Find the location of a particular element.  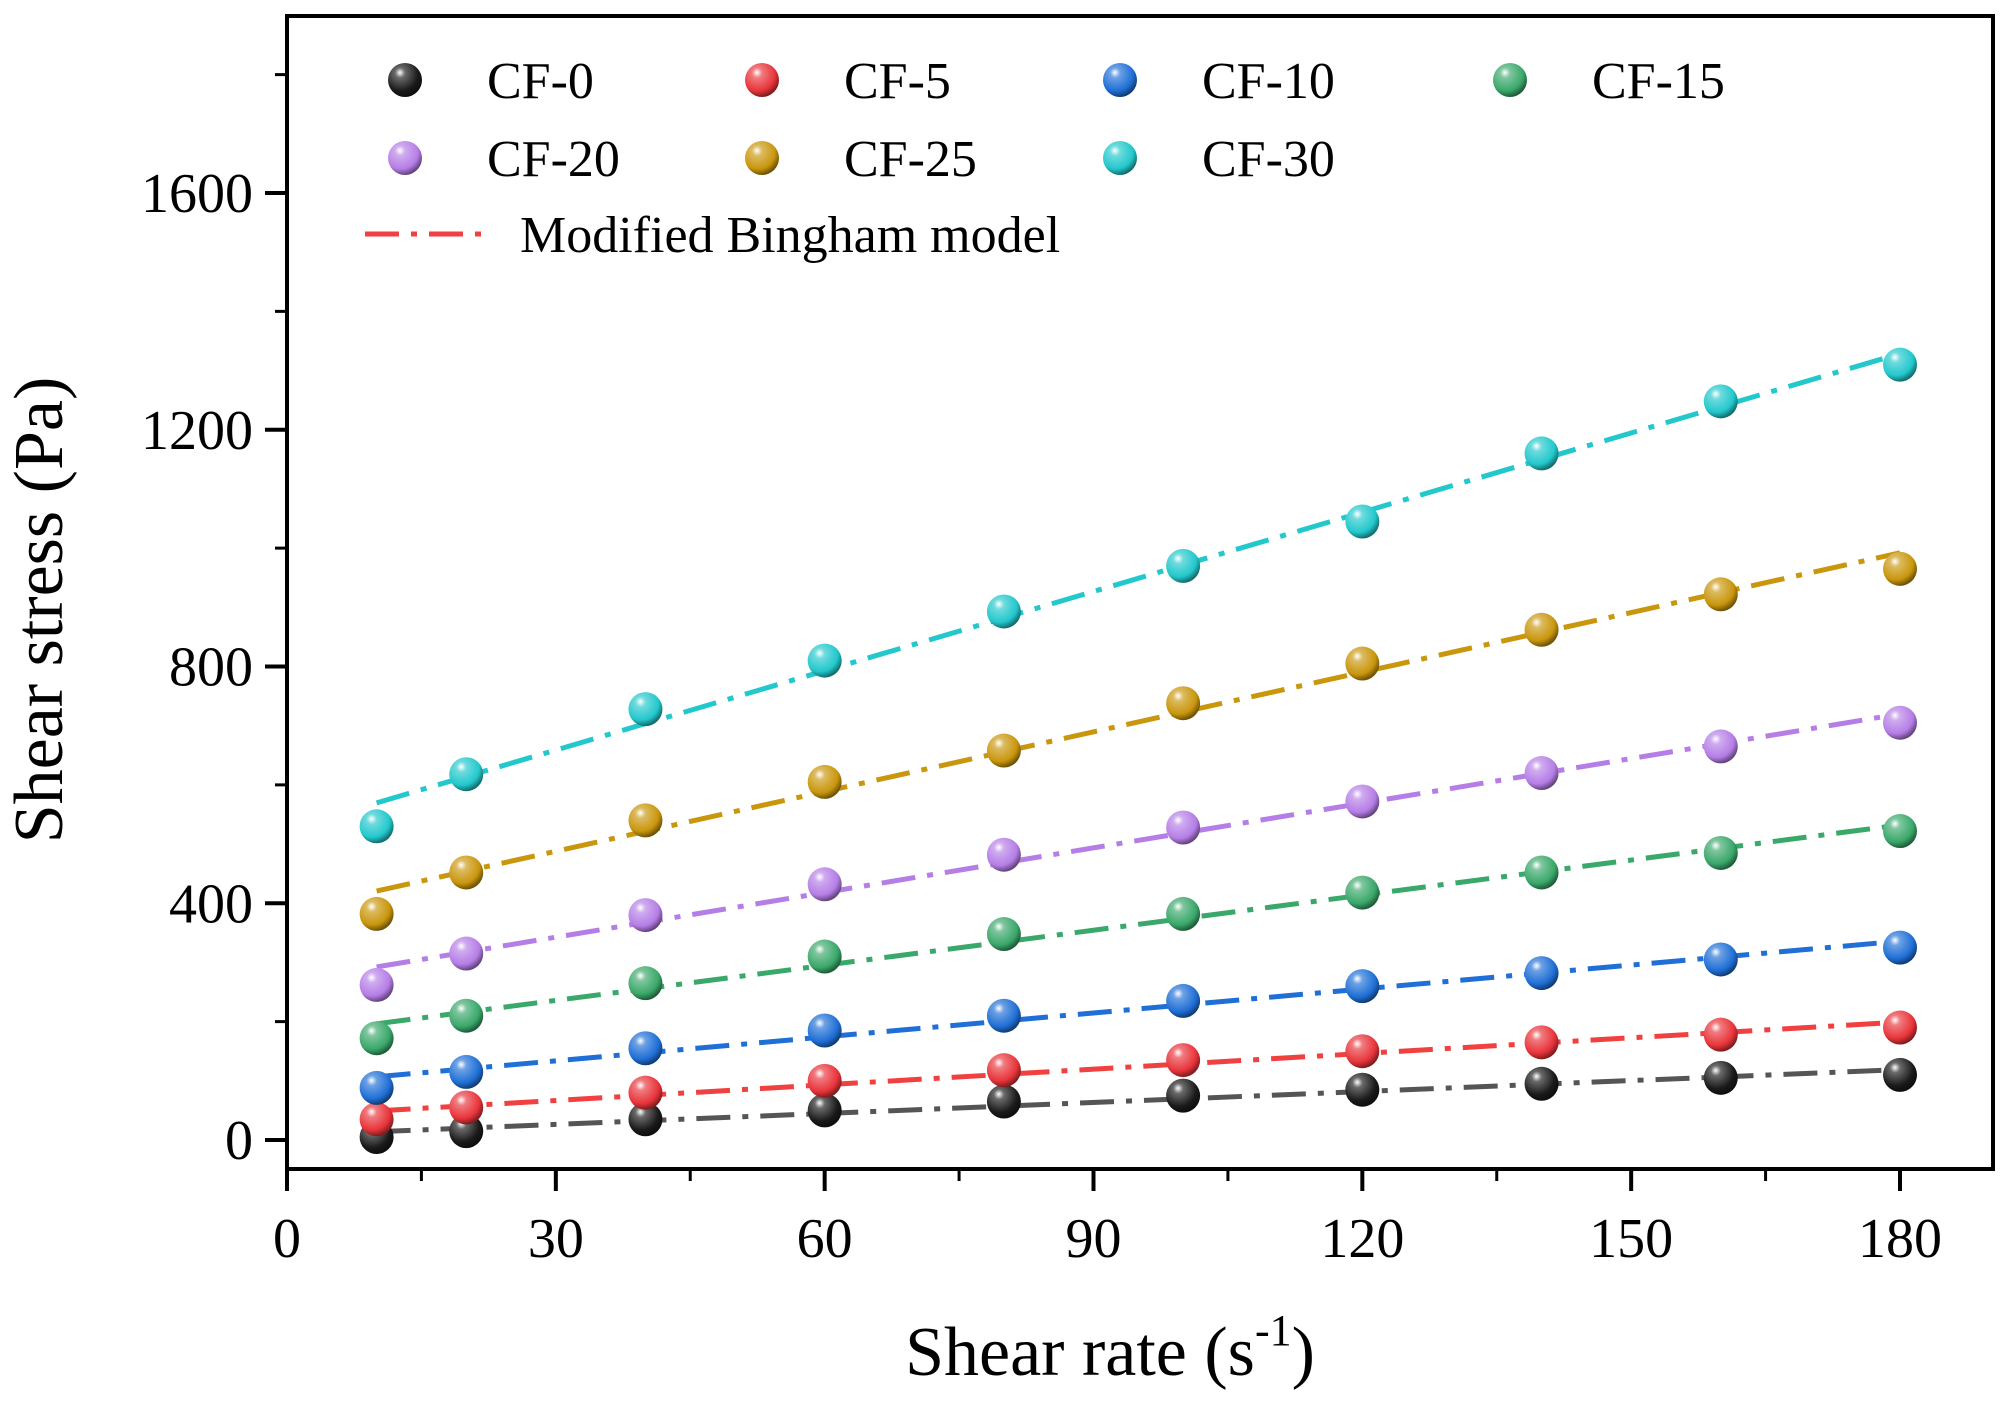

y-tick-label: 1200 is located at coordinates (197, 431).